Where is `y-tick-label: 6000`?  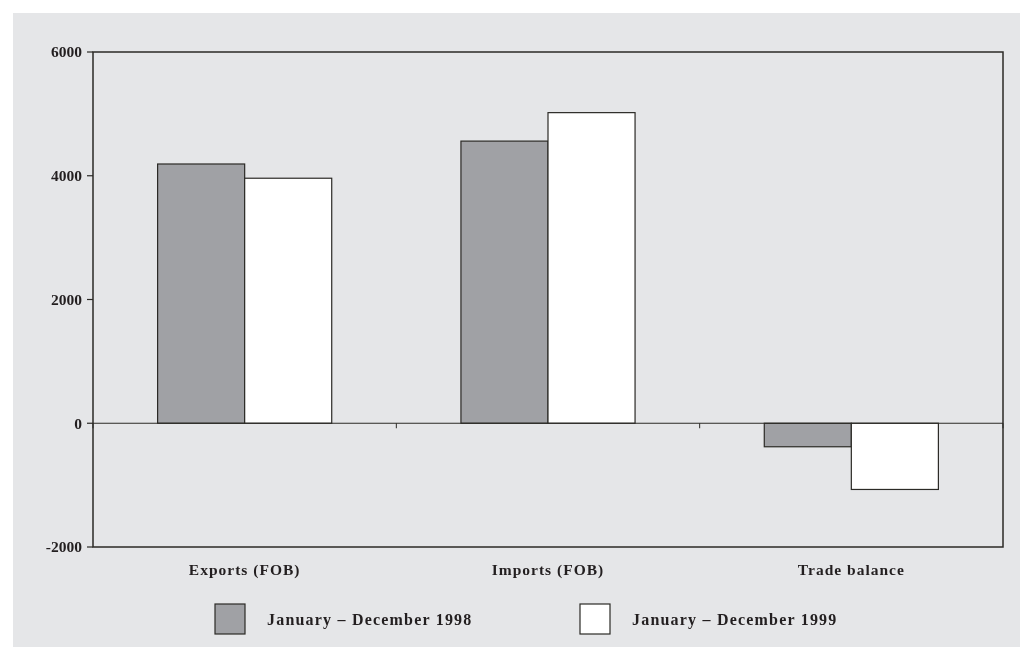 y-tick-label: 6000 is located at coordinates (67, 52).